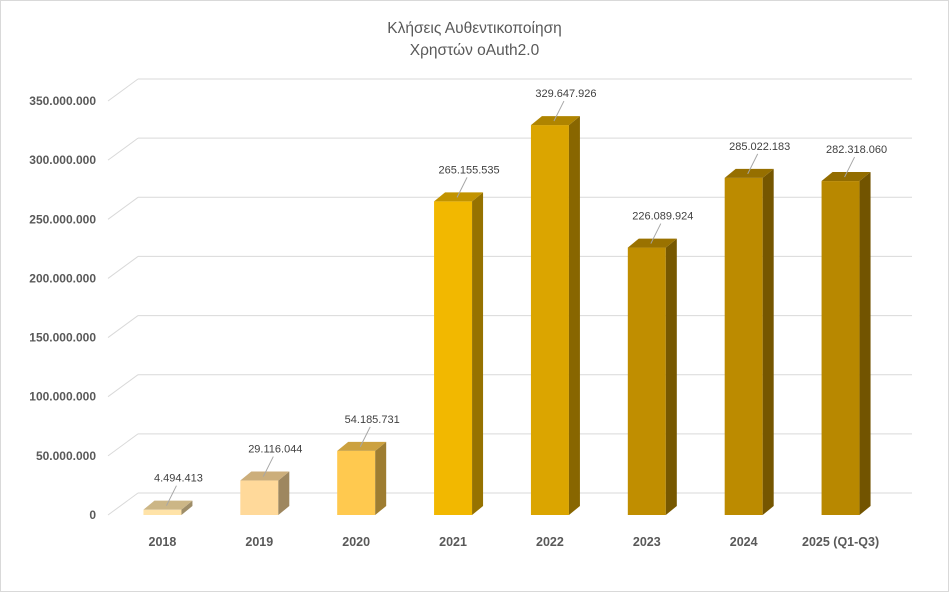 The height and width of the screenshot is (592, 949). I want to click on y-tick-label: 0, so click(92, 515).